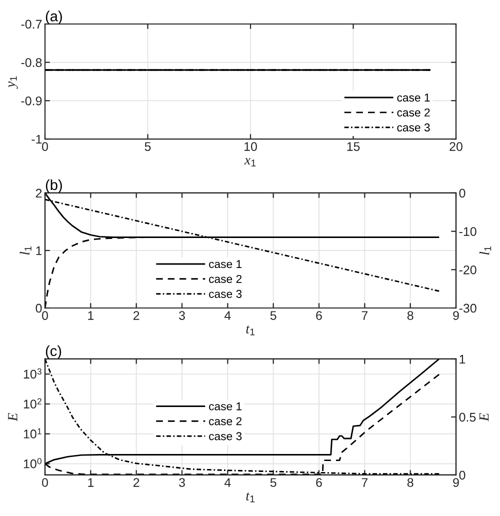 This screenshot has height=516, width=500. Describe the element at coordinates (26, 250) in the screenshot. I see `y-axis-title: l$_{1}$` at that location.